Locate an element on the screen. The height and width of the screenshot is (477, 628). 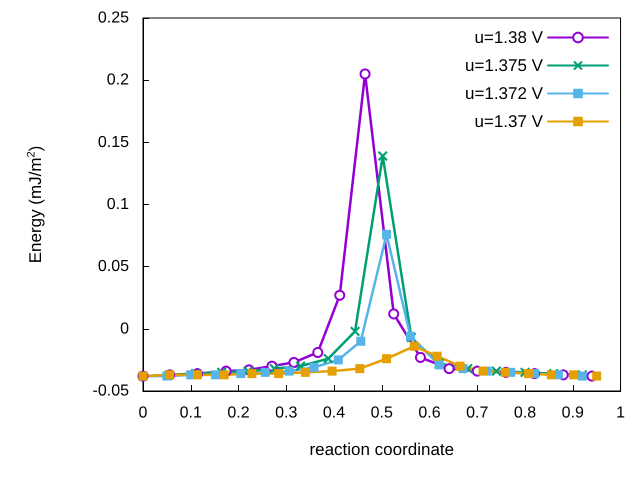
y-tick-label: 0.15 is located at coordinates (114, 142).